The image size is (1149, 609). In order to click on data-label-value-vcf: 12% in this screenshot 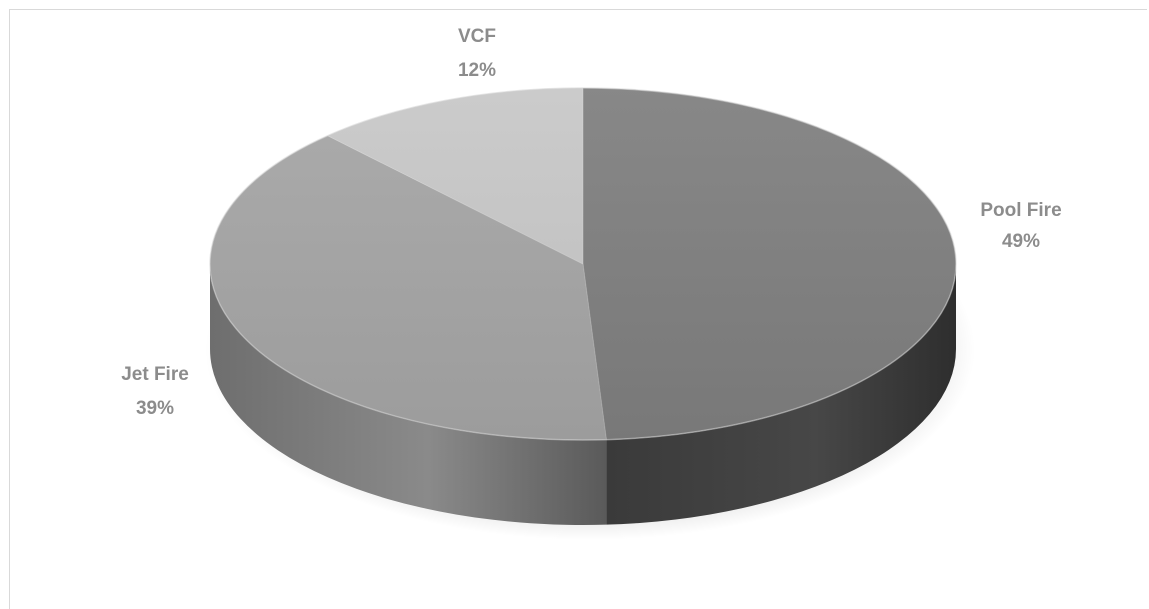, I will do `click(477, 70)`.